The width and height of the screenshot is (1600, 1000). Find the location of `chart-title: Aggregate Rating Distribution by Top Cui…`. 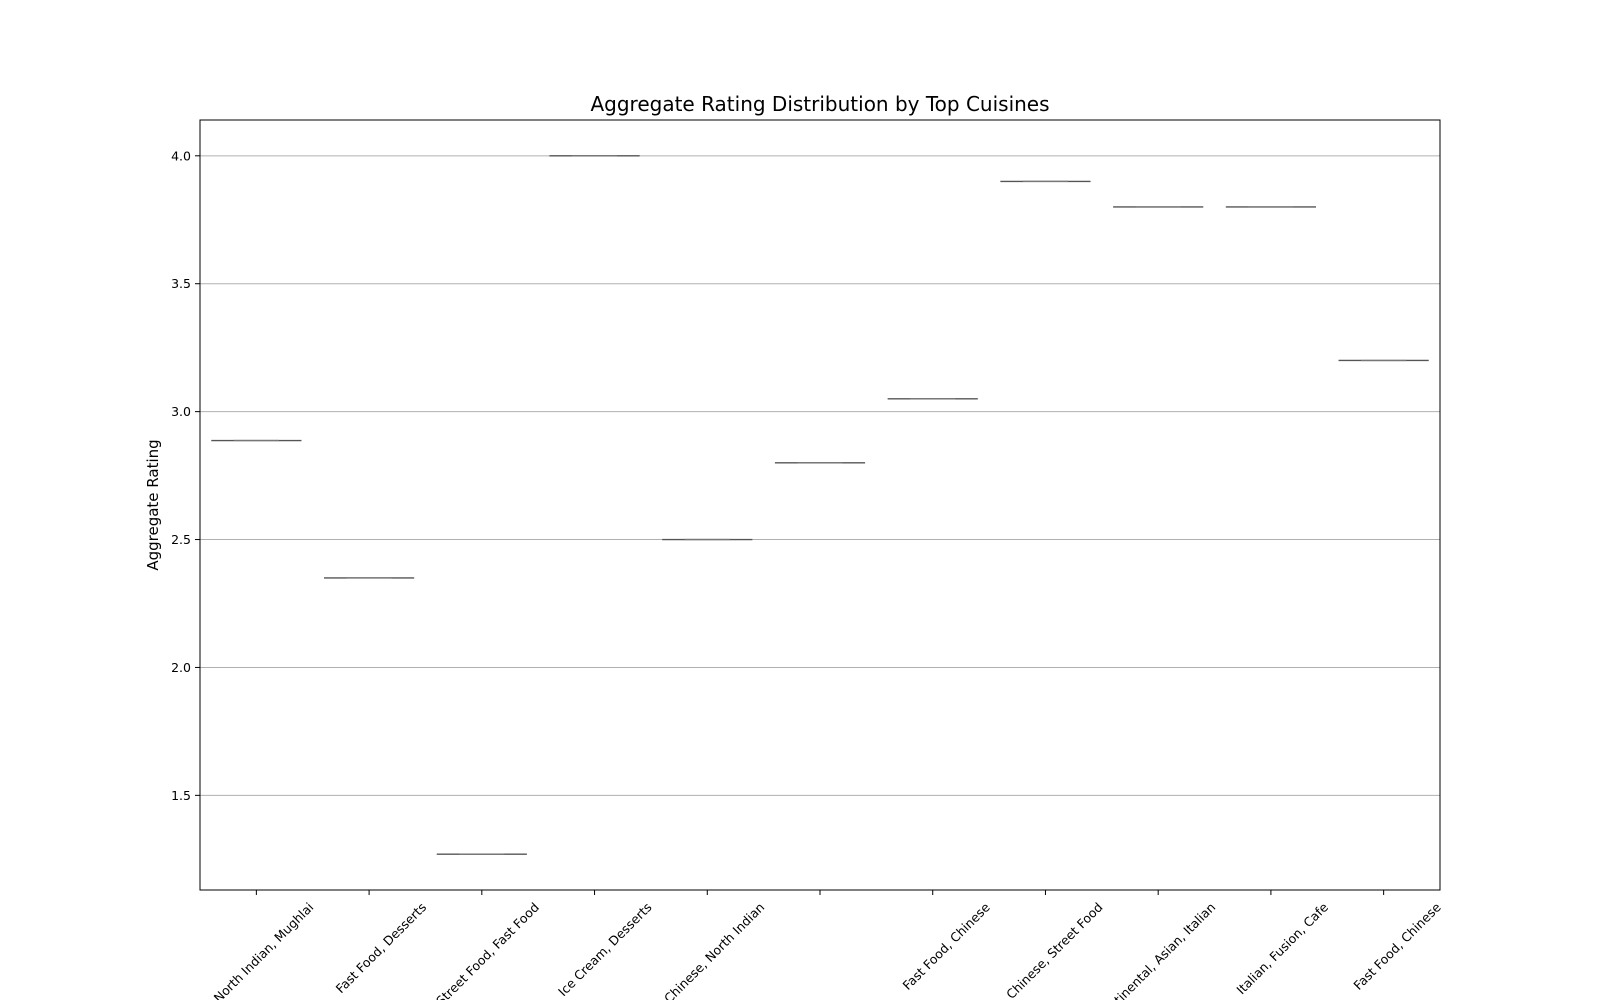

chart-title: Aggregate Rating Distribution by Top Cui… is located at coordinates (819, 104).